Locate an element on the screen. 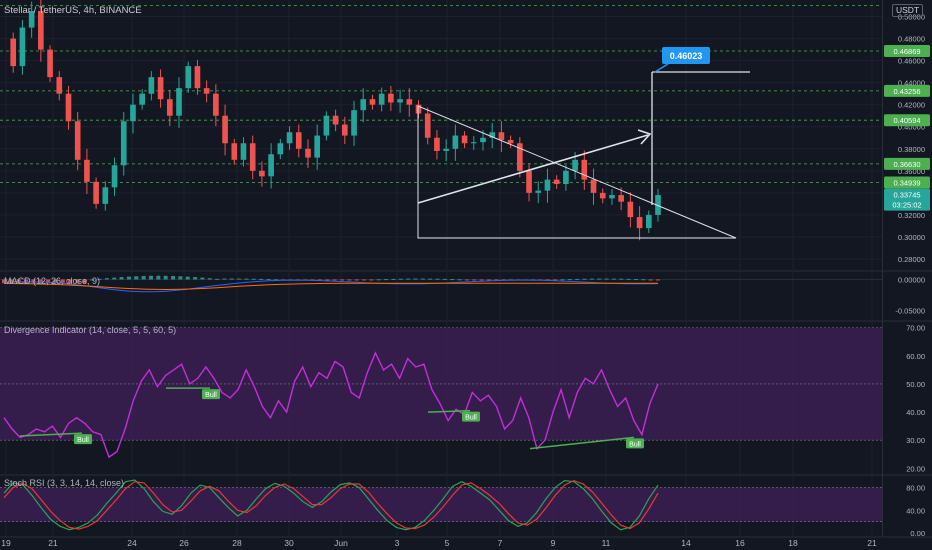 This screenshot has height=550, width=932. x-tick-label: 7 is located at coordinates (500, 543).